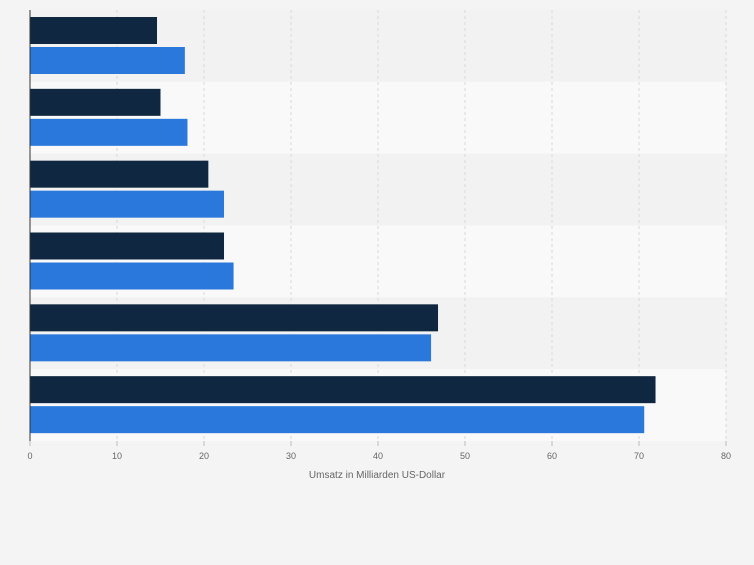 This screenshot has height=565, width=754. Describe the element at coordinates (29, 456) in the screenshot. I see `x-tick-label: 0` at that location.